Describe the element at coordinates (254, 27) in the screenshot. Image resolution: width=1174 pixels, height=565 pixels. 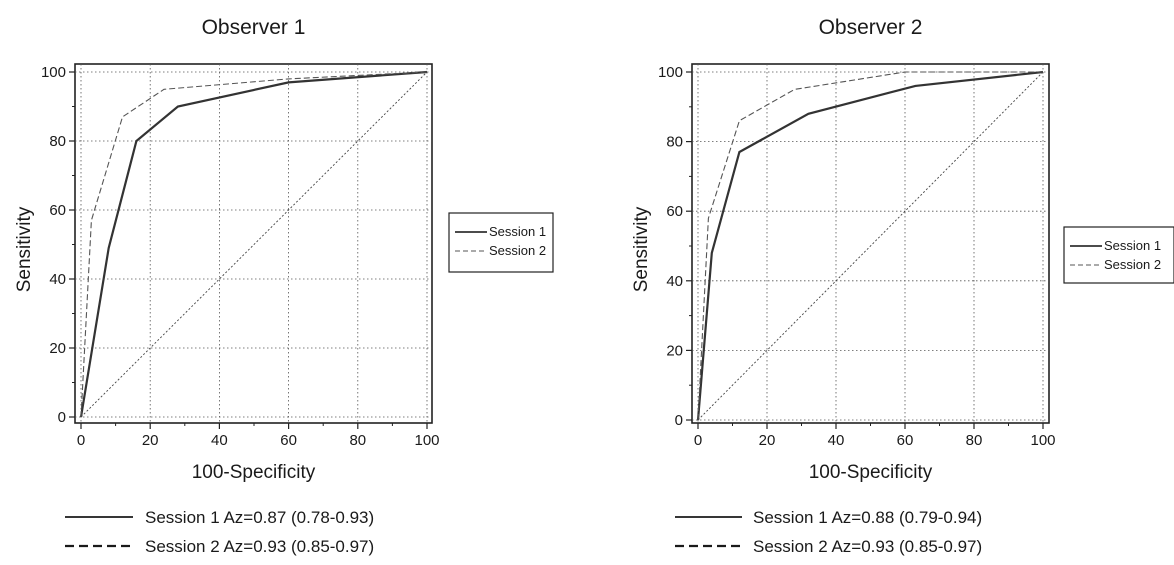
I see `chart-title: Observer 1` at that location.